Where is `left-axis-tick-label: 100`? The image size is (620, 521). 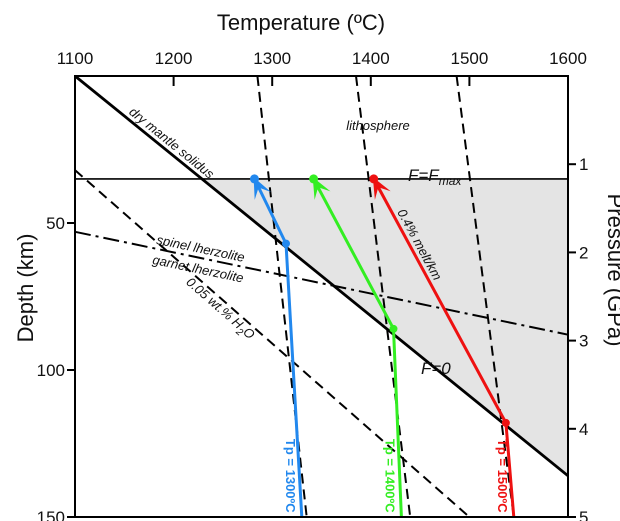
left-axis-tick-label: 100 is located at coordinates (51, 370).